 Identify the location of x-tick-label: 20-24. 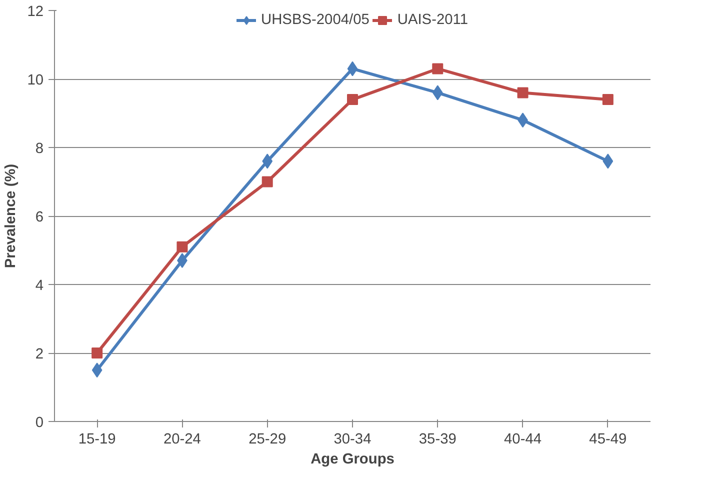
(182, 440).